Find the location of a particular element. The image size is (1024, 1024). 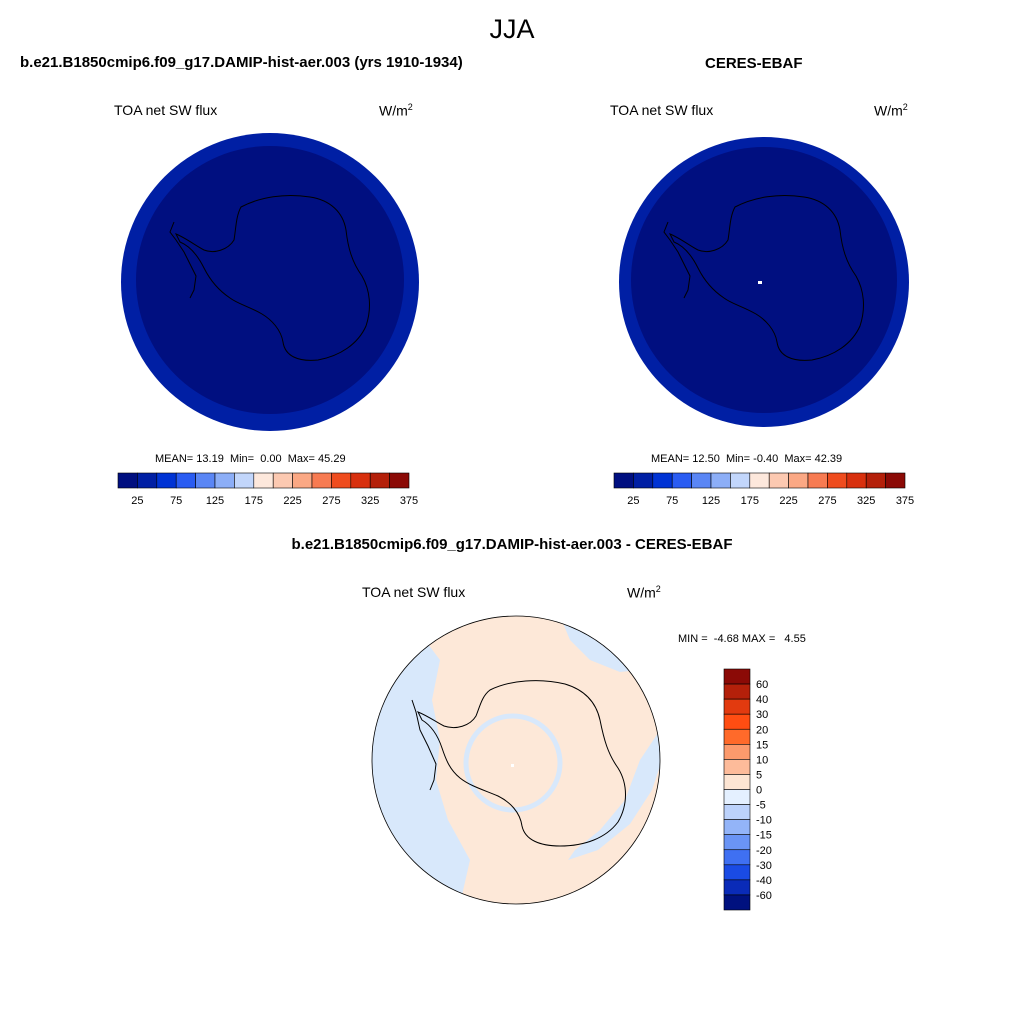

panel-3-colorbar-tick-label: 30 is located at coordinates (762, 715).